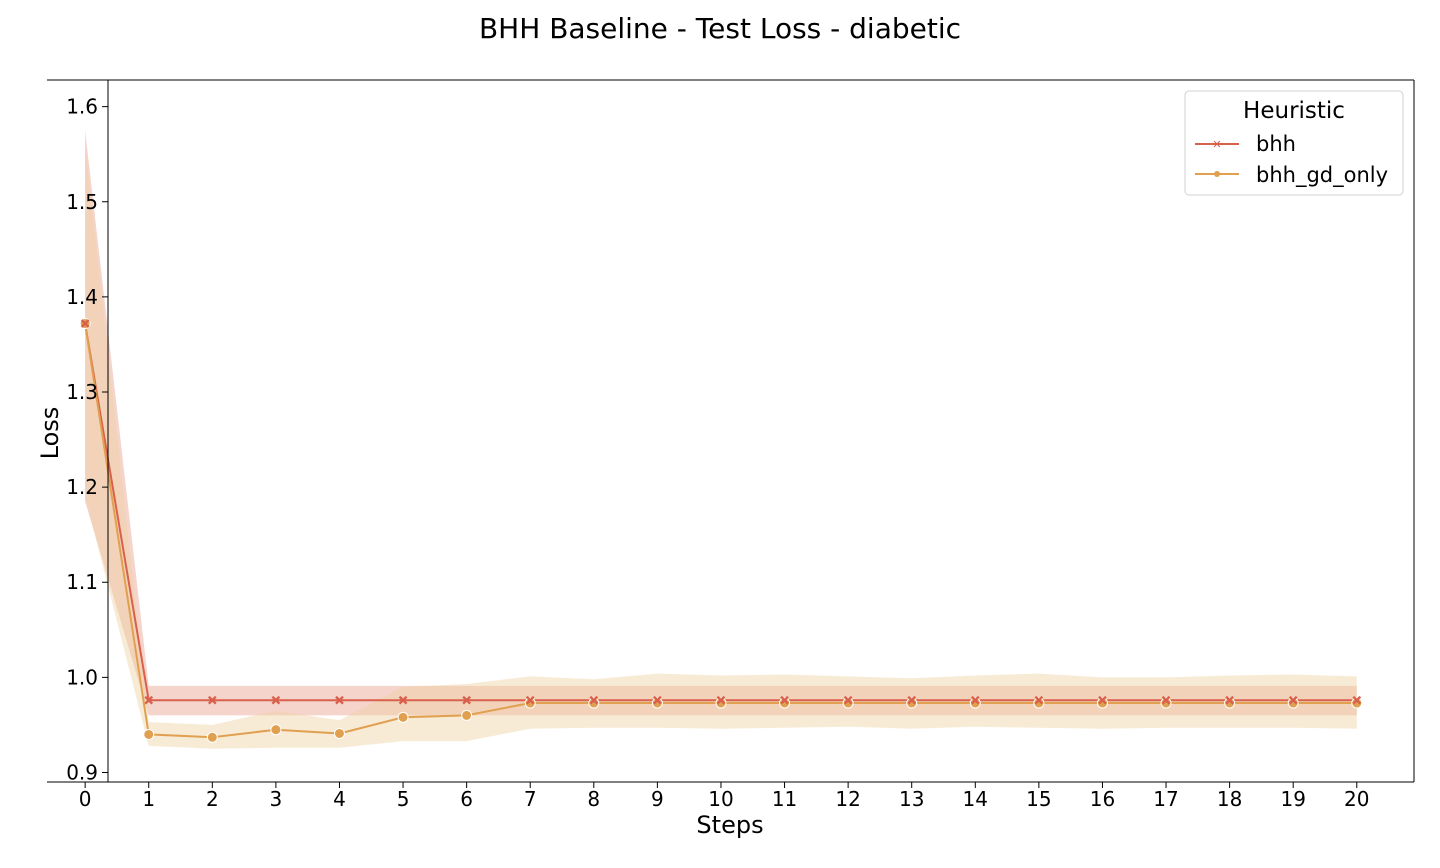  I want to click on x-ticks: 0 1 2 3 4 5 6 7 8 9 10 11 12 13 14 15 16 17 18 19 20, so click(724, 796).